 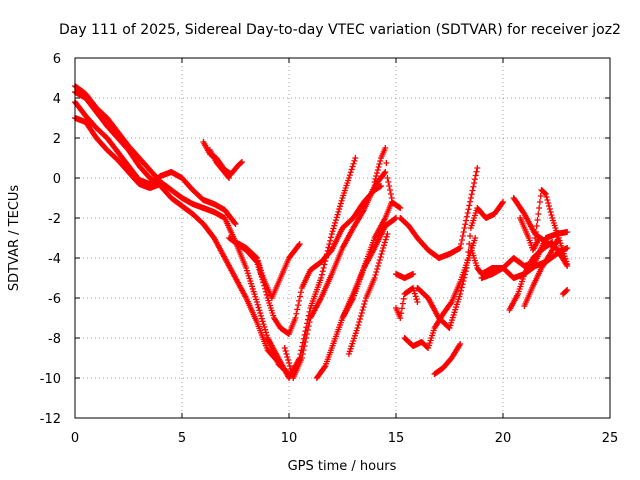 What do you see at coordinates (289, 438) in the screenshot?
I see `x-tick-label: 10` at bounding box center [289, 438].